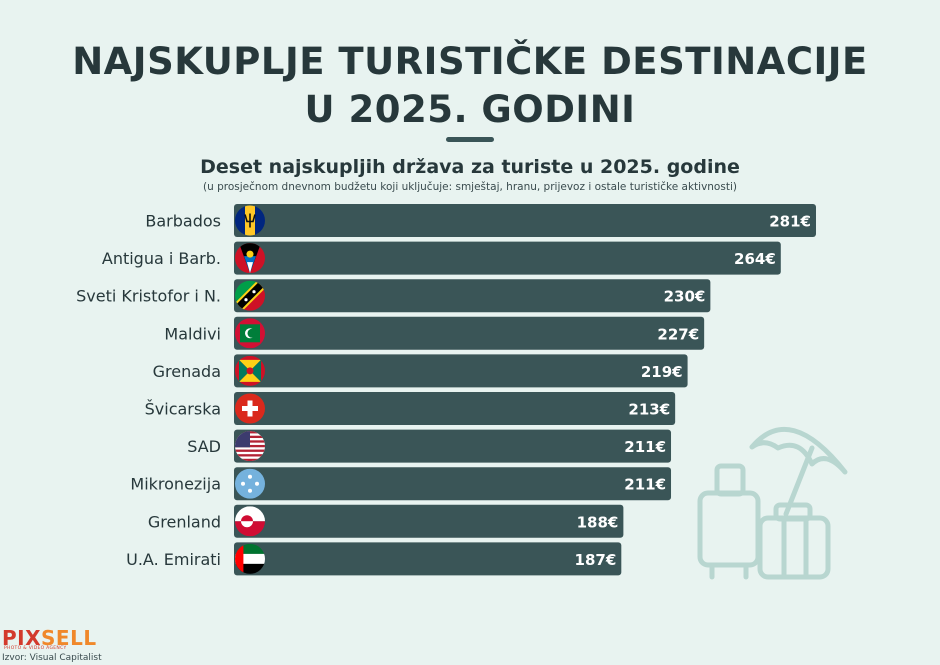 This screenshot has height=665, width=940. Describe the element at coordinates (35, 648) in the screenshot. I see `logo-tagline: PHOTO & VIDEO AGENCY` at that location.